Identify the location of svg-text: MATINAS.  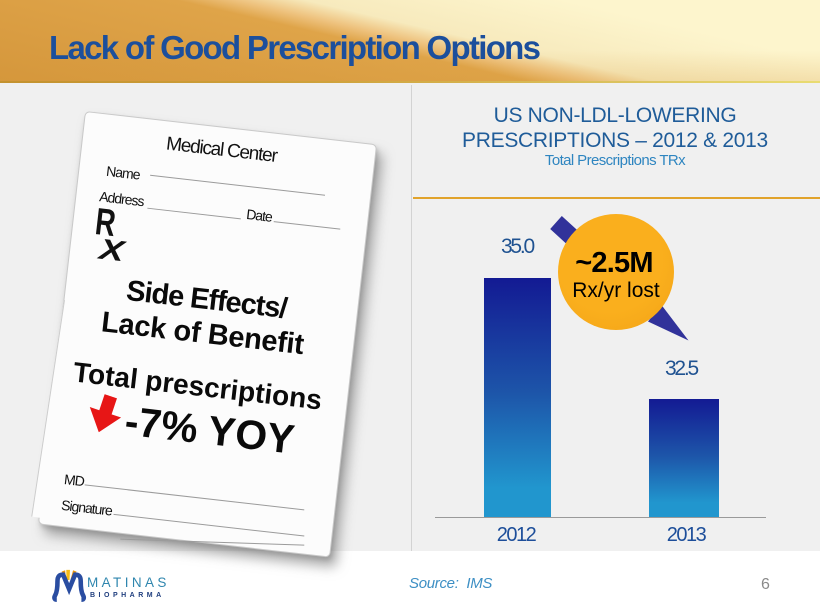
(128, 582).